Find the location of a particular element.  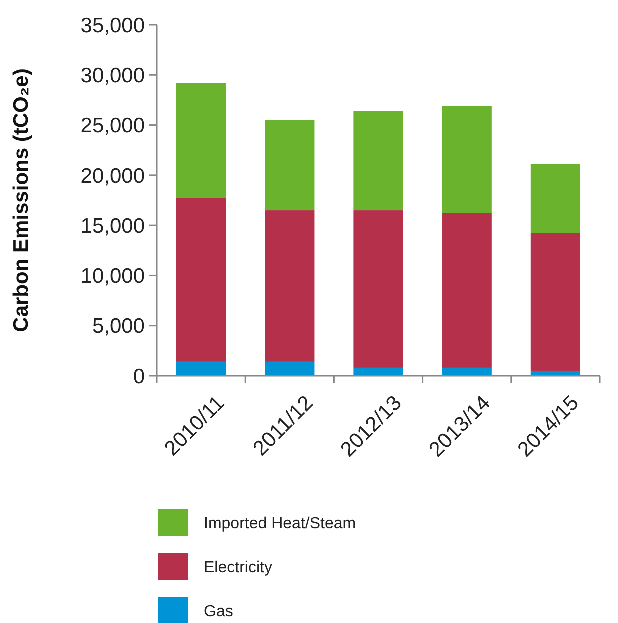

y-tick-label: 0 is located at coordinates (139, 376).